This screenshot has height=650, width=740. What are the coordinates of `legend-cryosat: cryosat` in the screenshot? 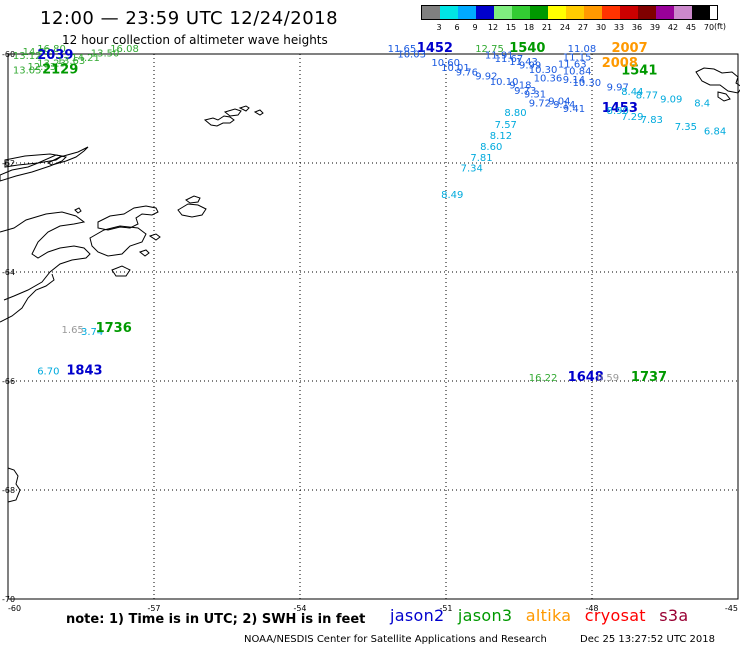 It's located at (615, 615).